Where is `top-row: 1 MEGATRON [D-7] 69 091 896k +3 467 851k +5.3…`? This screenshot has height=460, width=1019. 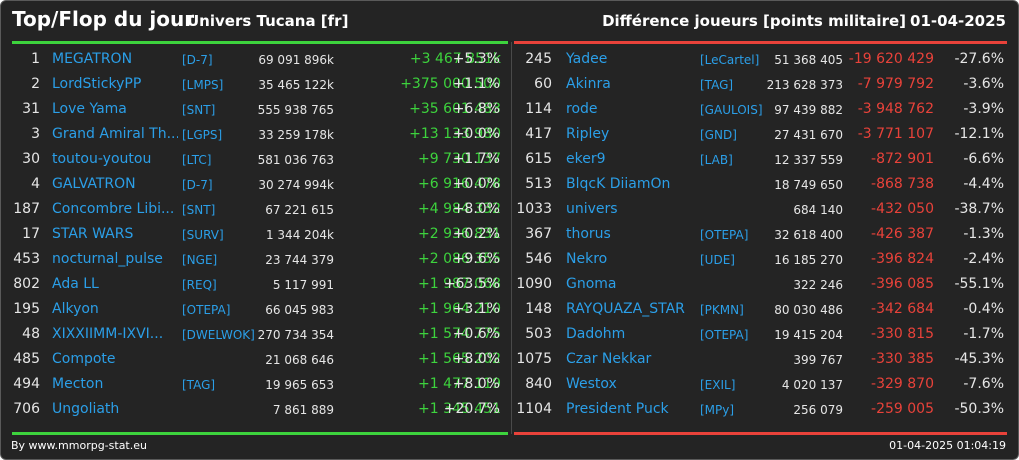 top-row: 1 MEGATRON [D-7] 69 091 896k +3 467 851k +5.3… is located at coordinates (255, 60).